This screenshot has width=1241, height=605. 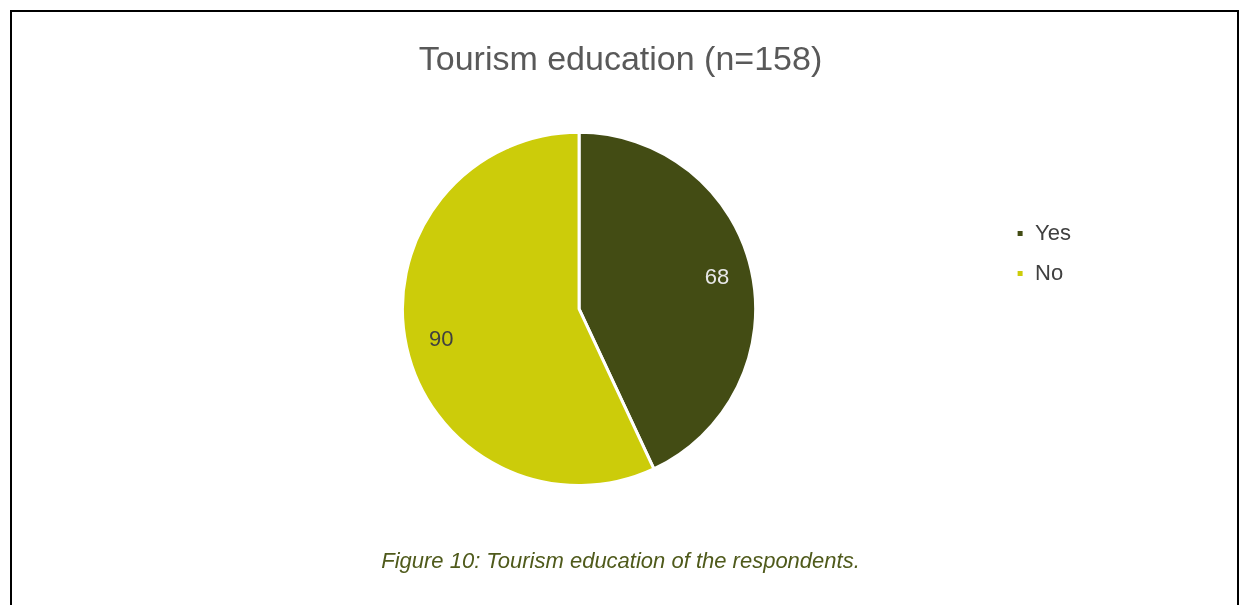 What do you see at coordinates (620, 57) in the screenshot?
I see `chart-title: Tourism education (n=158)` at bounding box center [620, 57].